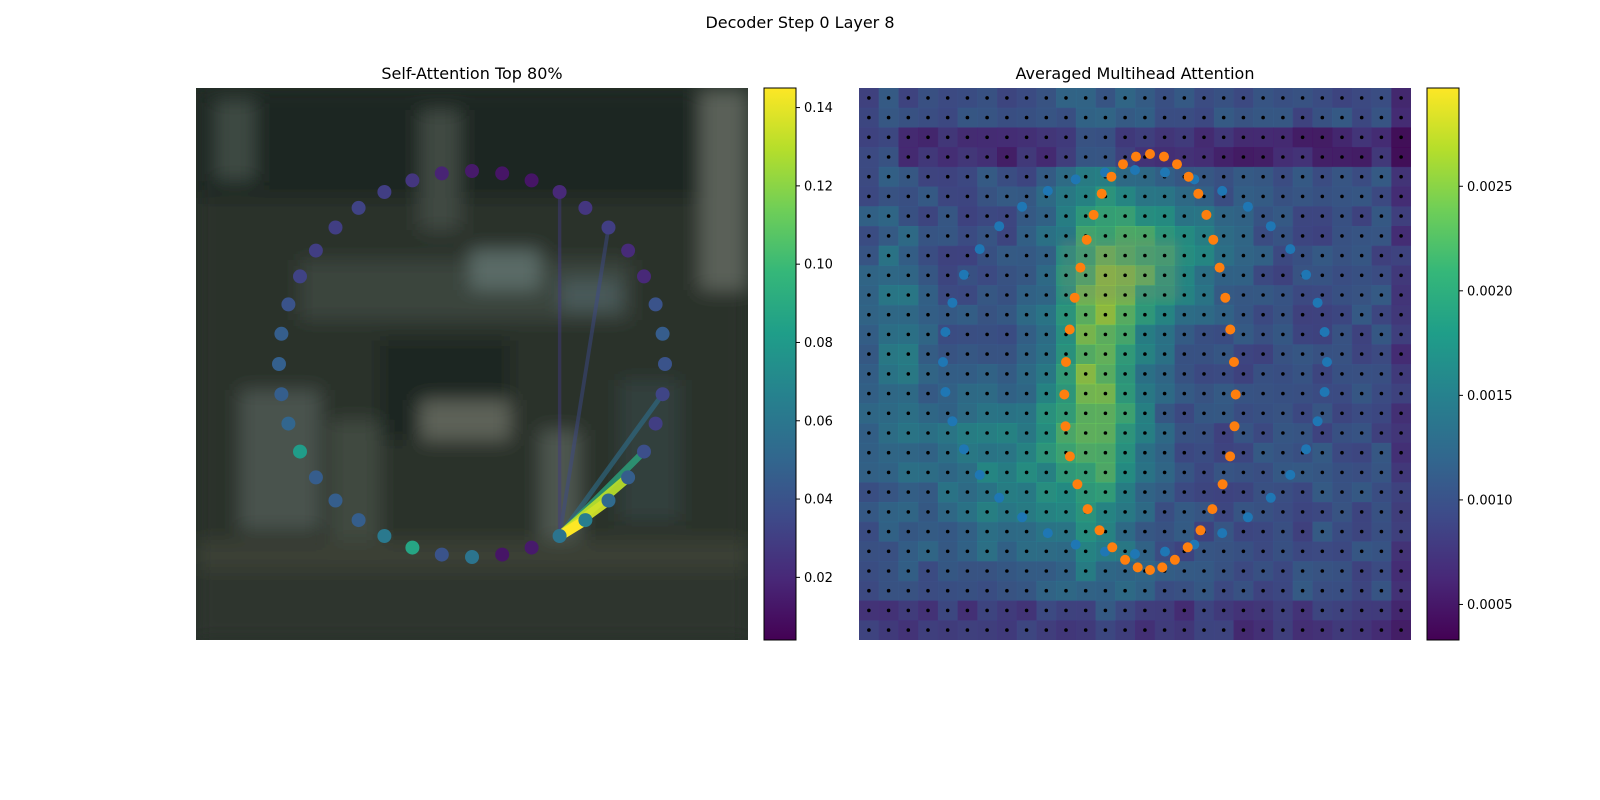 The height and width of the screenshot is (800, 1600). What do you see at coordinates (818, 186) in the screenshot?
I see `colorbar-tick-label: 0.12` at bounding box center [818, 186].